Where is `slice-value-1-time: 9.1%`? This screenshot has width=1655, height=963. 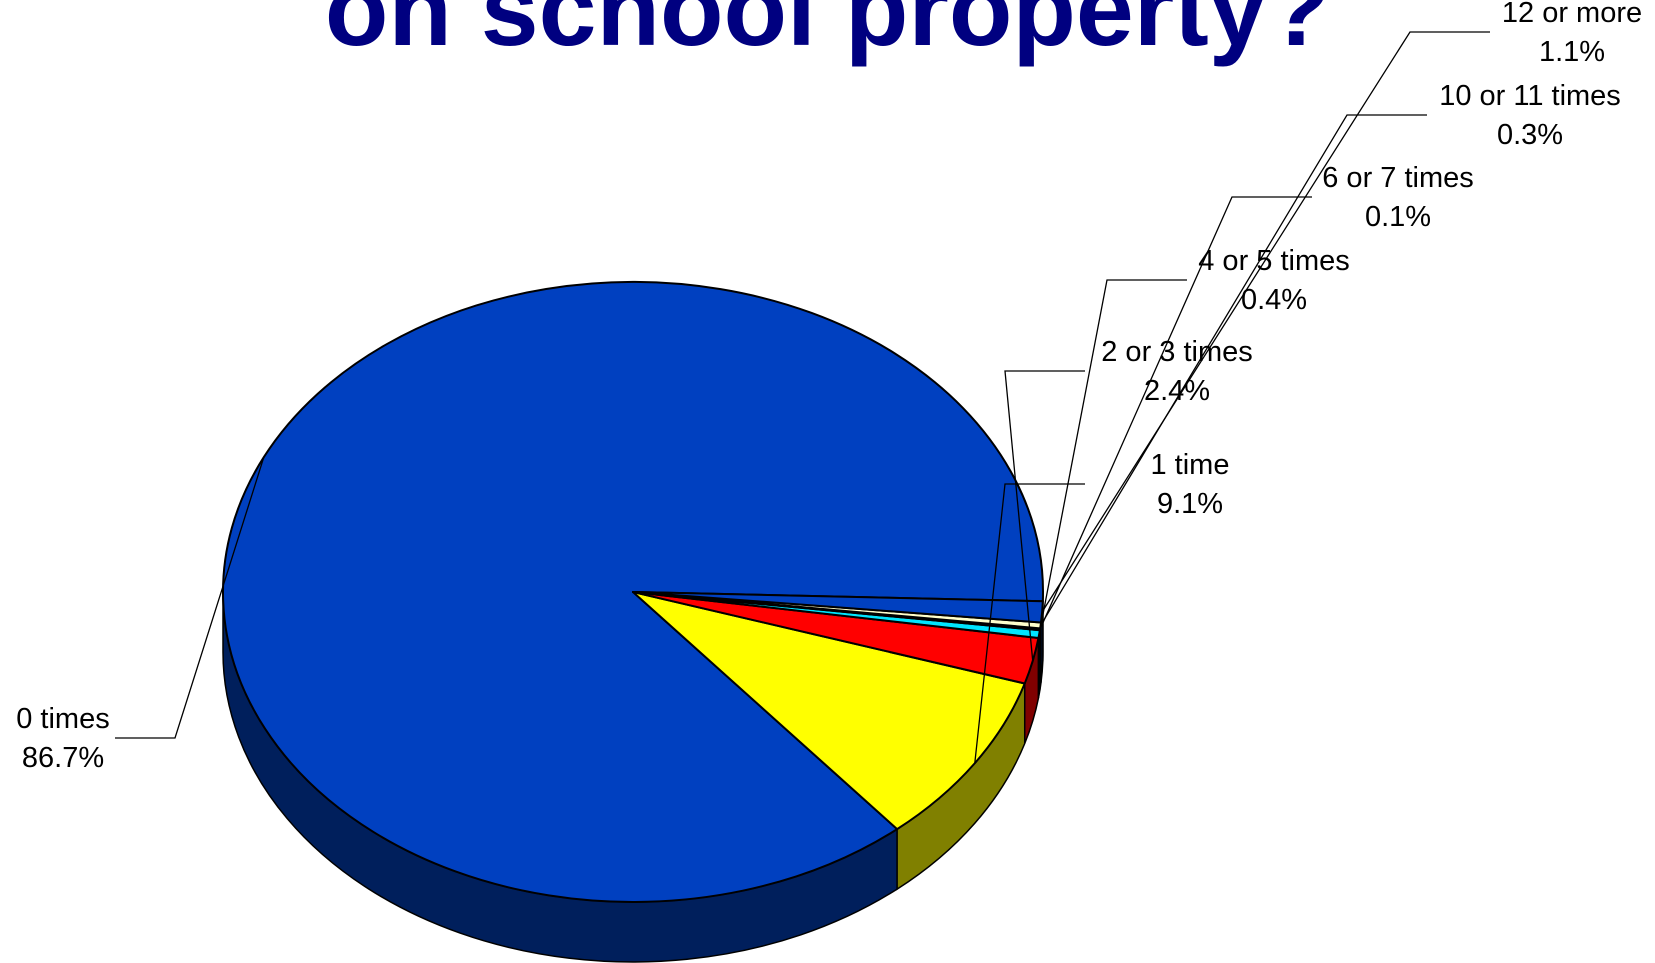 slice-value-1-time: 9.1% is located at coordinates (1190, 504).